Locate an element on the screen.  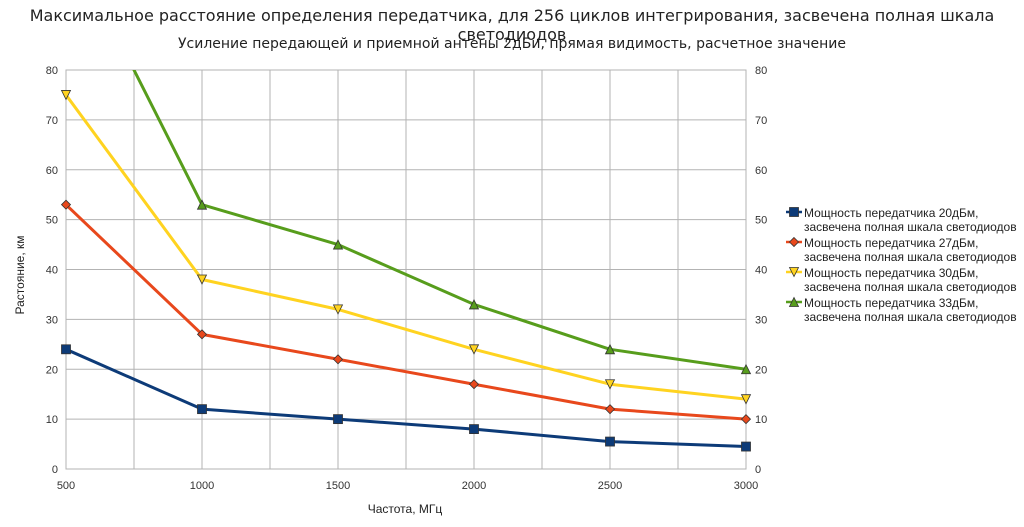
y-tick-label: 80 is located at coordinates (52, 71).